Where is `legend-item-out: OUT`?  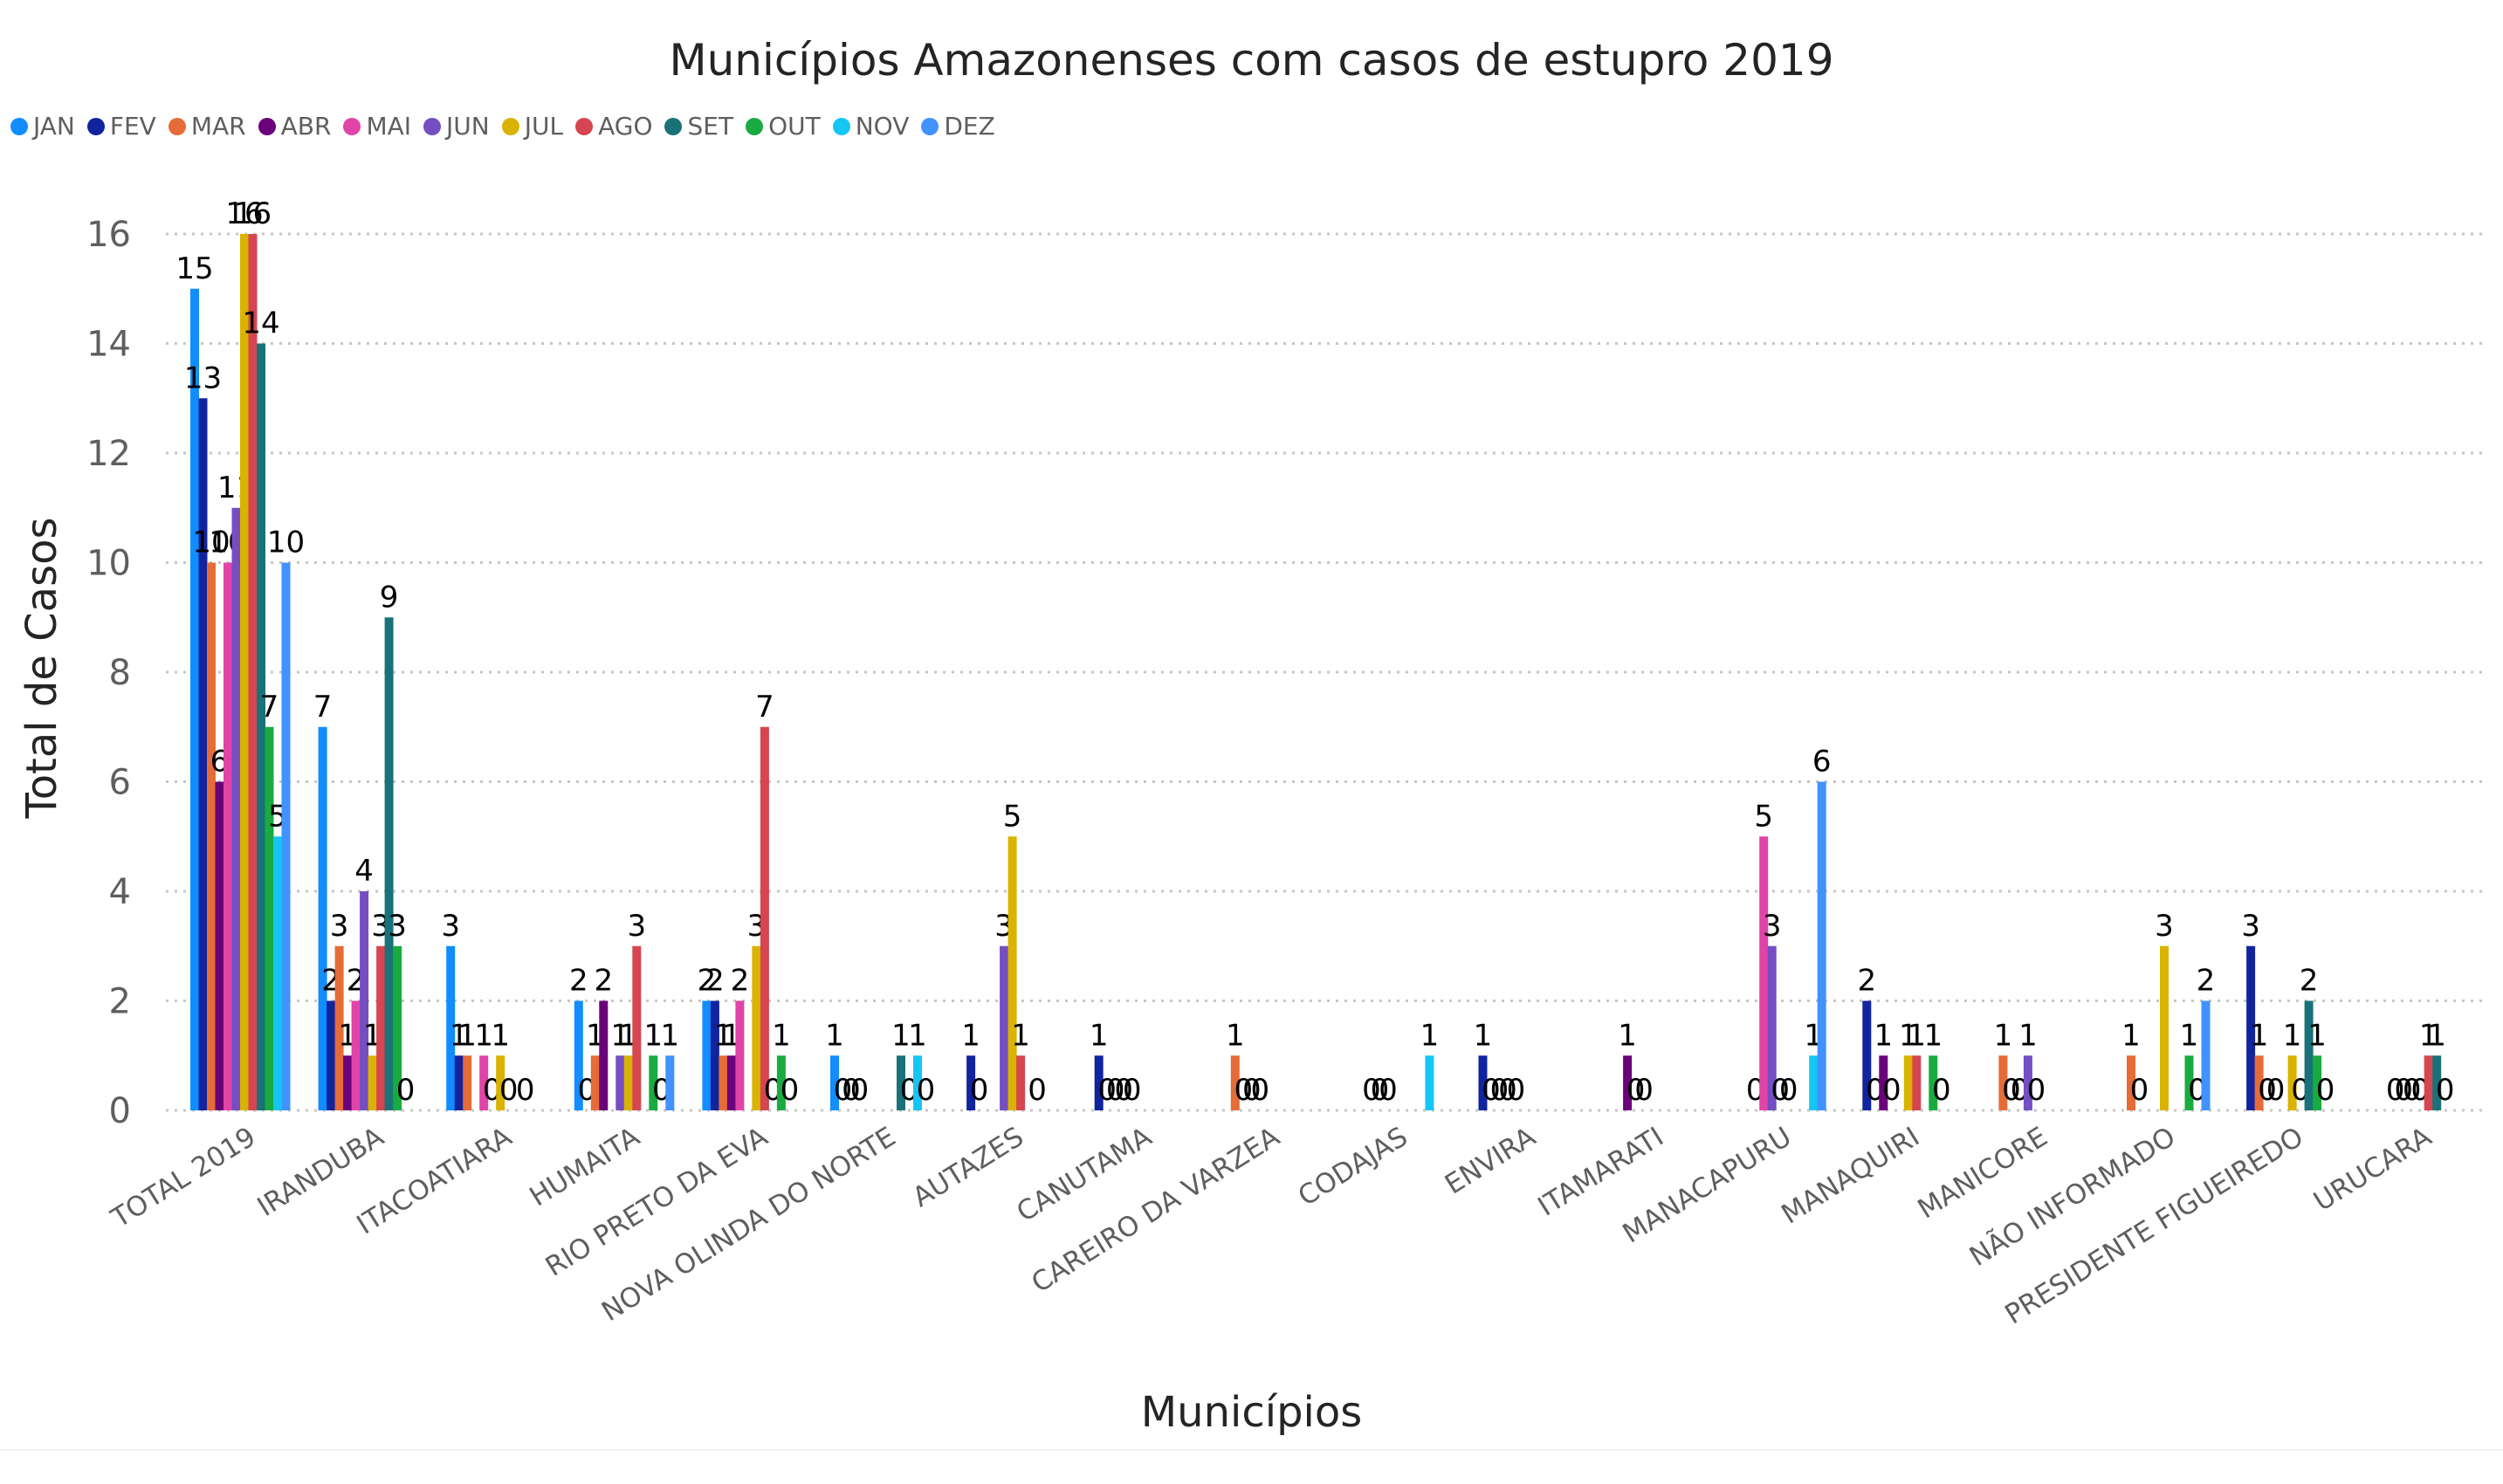
legend-item-out: OUT is located at coordinates (783, 127).